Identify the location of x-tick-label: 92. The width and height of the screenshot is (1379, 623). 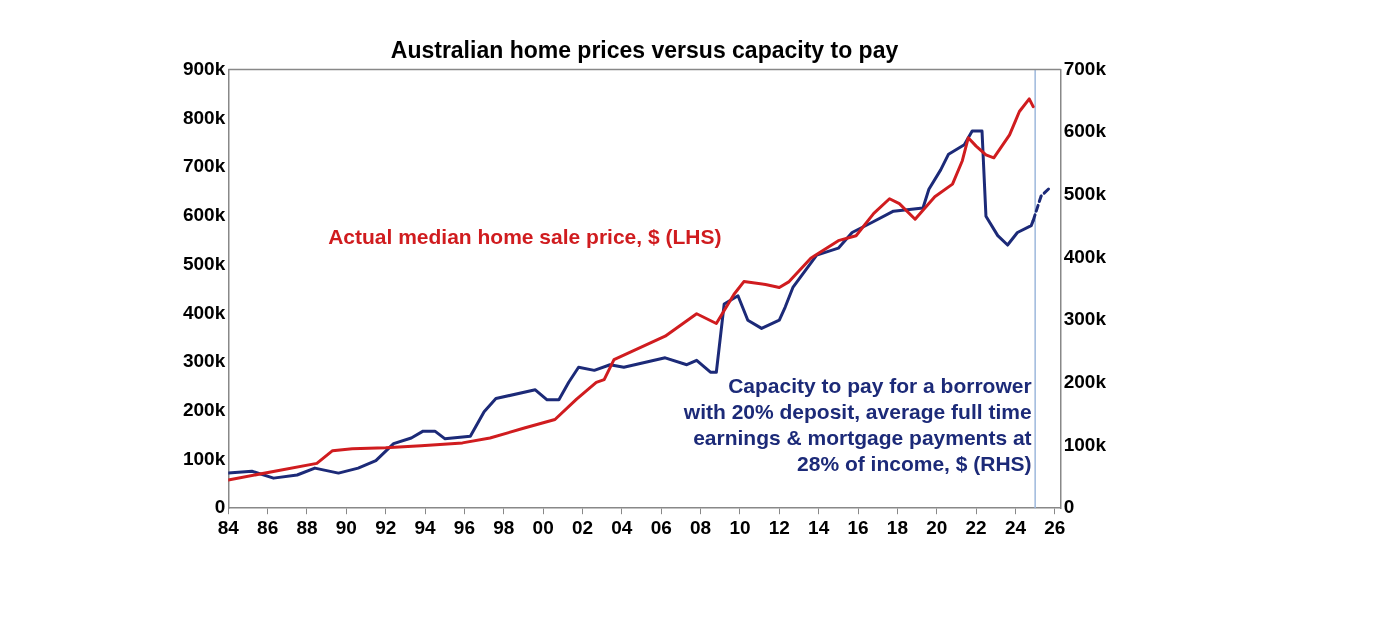
(386, 527).